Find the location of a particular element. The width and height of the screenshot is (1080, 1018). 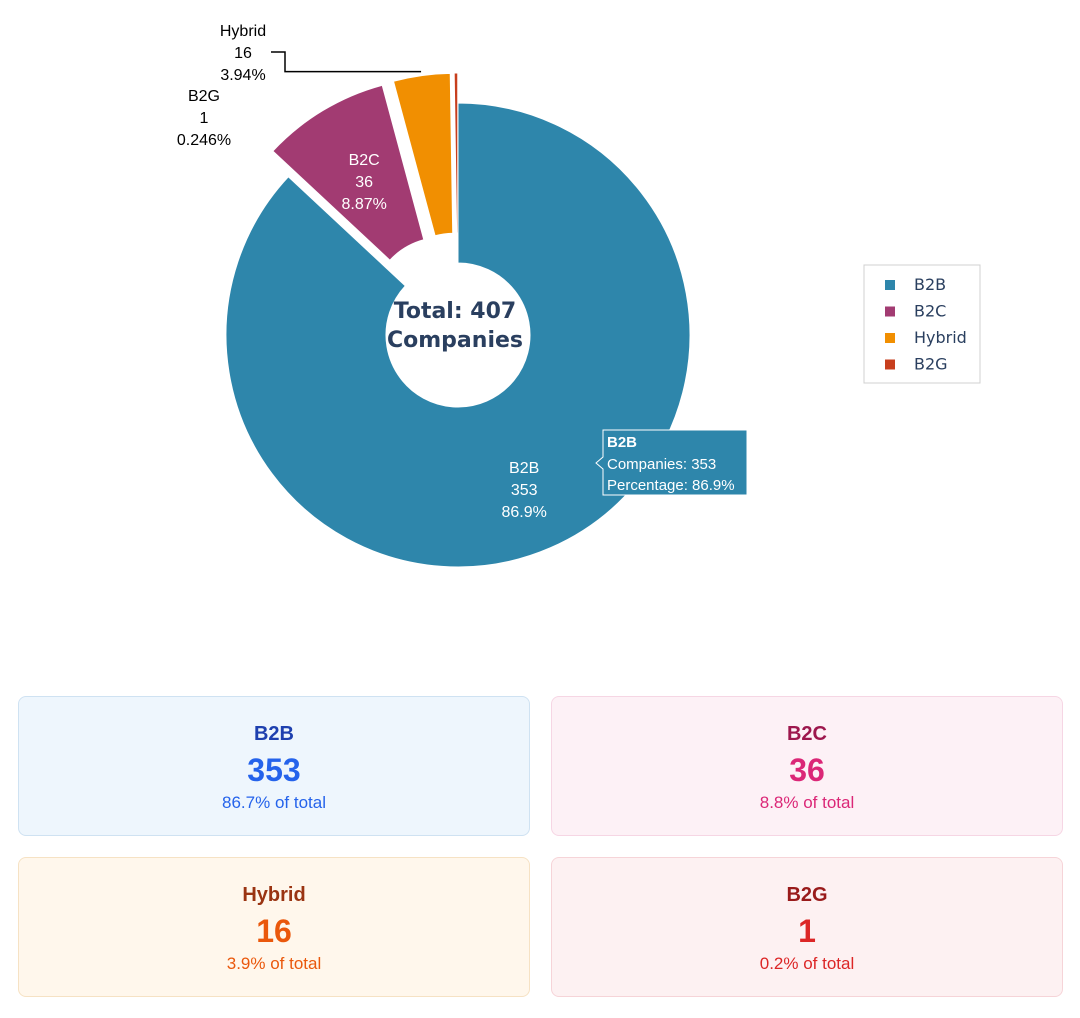

legend-box is located at coordinates (922, 324).